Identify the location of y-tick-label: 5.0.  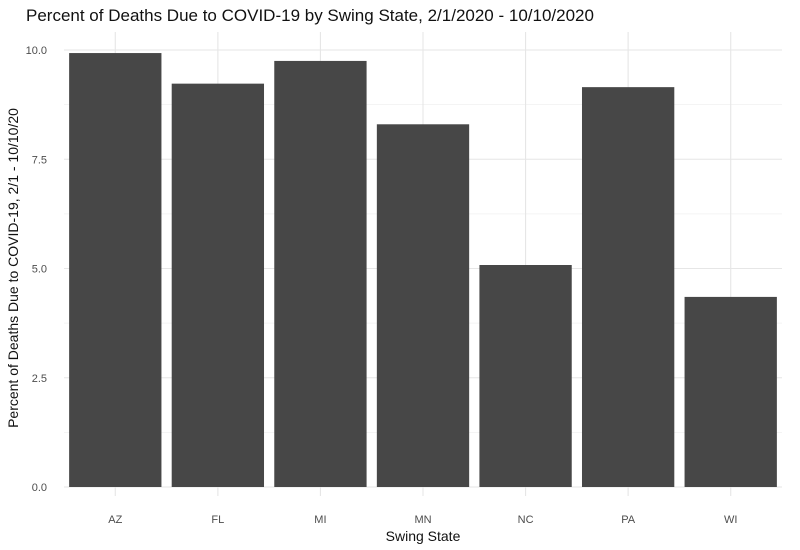
(39, 270).